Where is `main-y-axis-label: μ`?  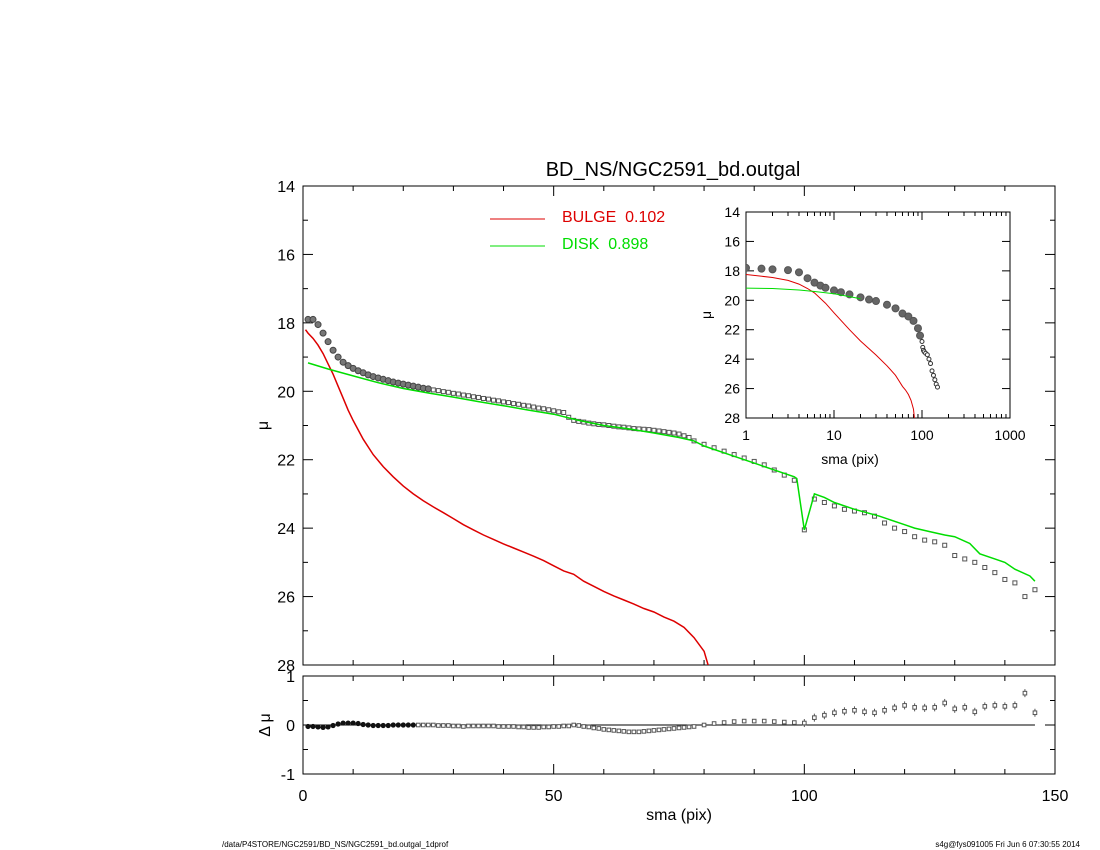
main-y-axis-label: μ is located at coordinates (263, 425).